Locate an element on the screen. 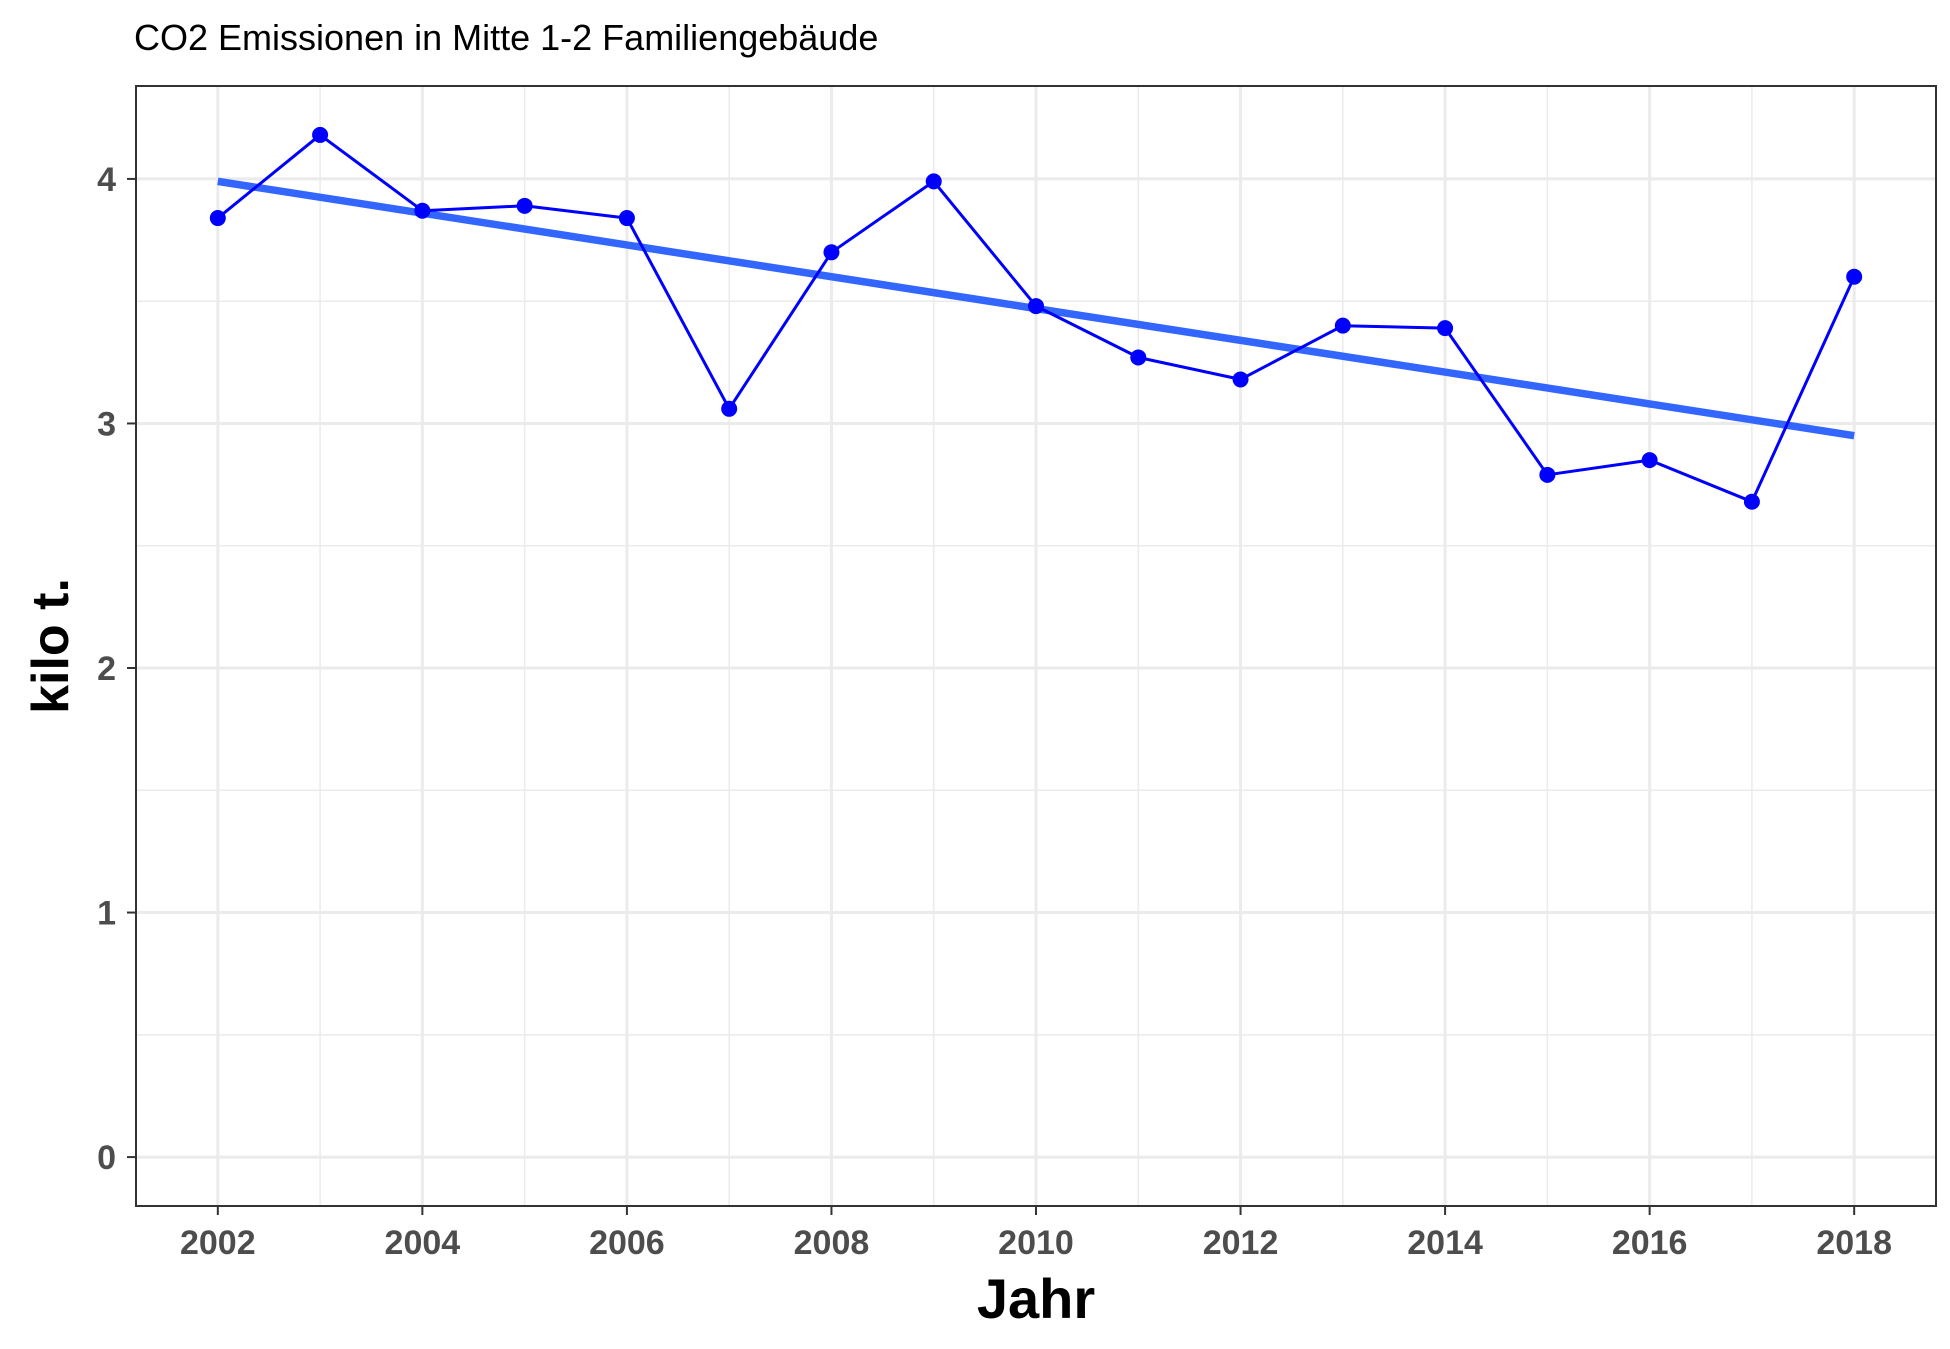 The image size is (1950, 1349). y-tick-label: 0 is located at coordinates (106, 1158).